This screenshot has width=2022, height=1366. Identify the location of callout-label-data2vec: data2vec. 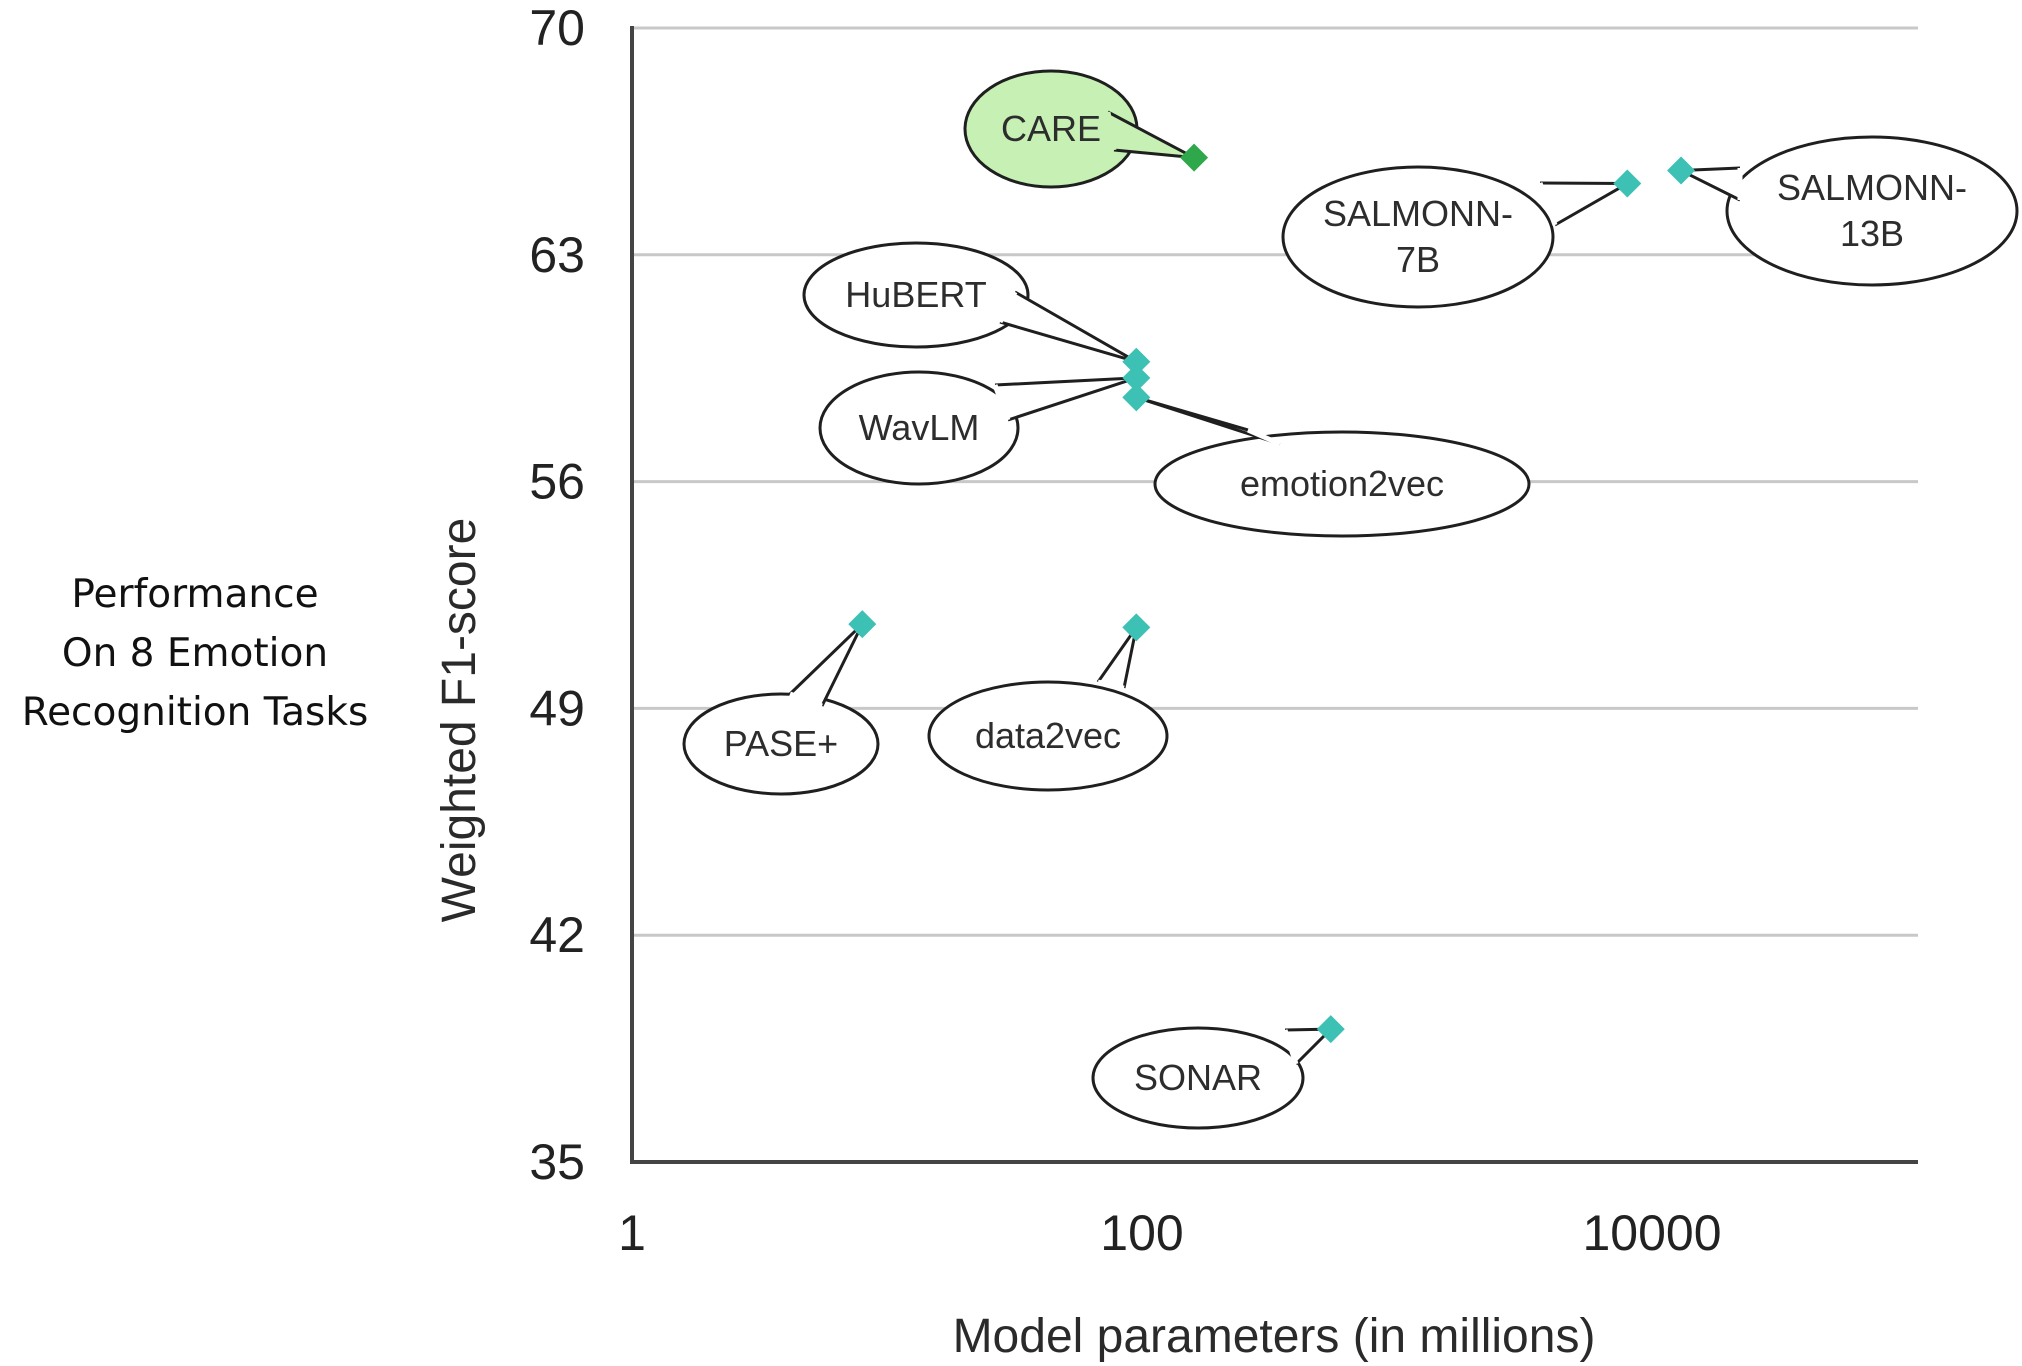
(1048, 735).